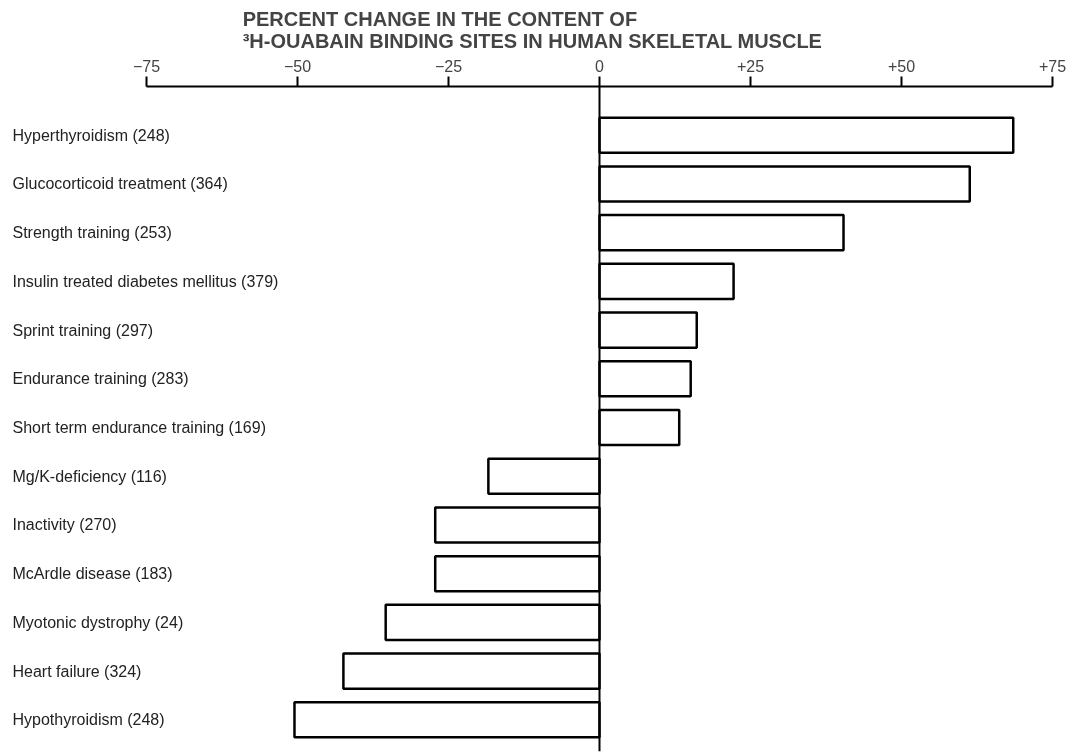 The height and width of the screenshot is (756, 1074). Describe the element at coordinates (145, 281) in the screenshot. I see `y-tick-label: Insulin treated diabetes mellitus (379)` at that location.